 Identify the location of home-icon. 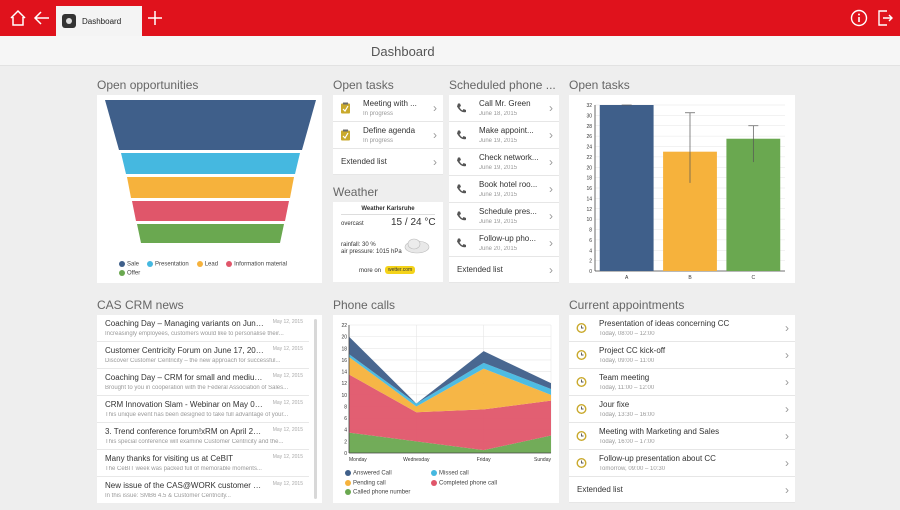
(18, 18).